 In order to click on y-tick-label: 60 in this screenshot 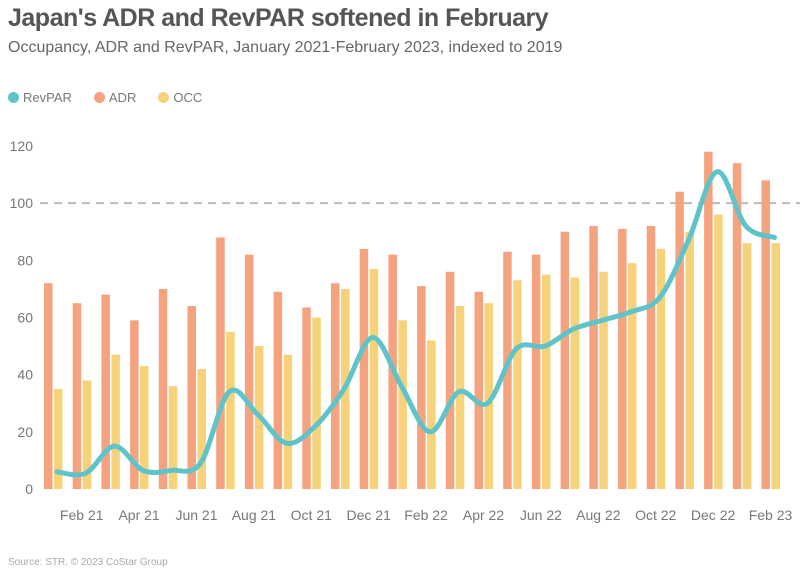, I will do `click(25, 318)`.